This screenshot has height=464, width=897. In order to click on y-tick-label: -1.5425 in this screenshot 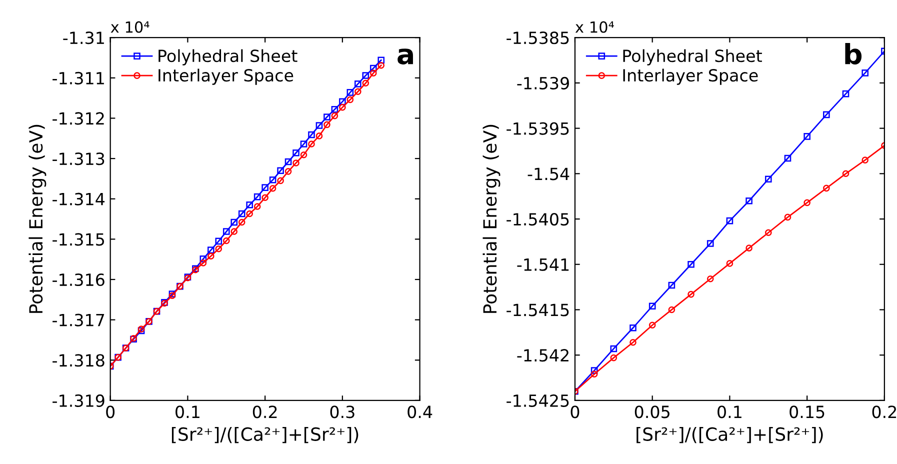, I will do `click(537, 400)`.